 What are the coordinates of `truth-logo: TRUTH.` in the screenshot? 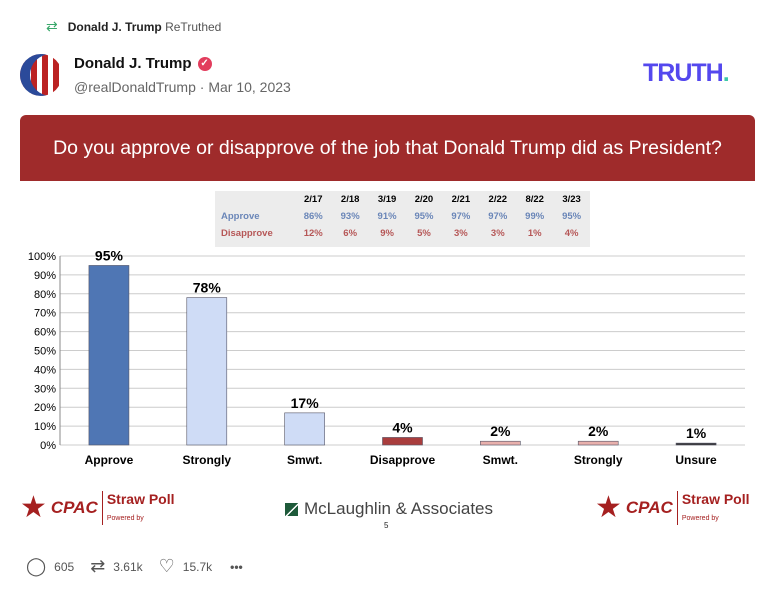 It's located at (686, 73).